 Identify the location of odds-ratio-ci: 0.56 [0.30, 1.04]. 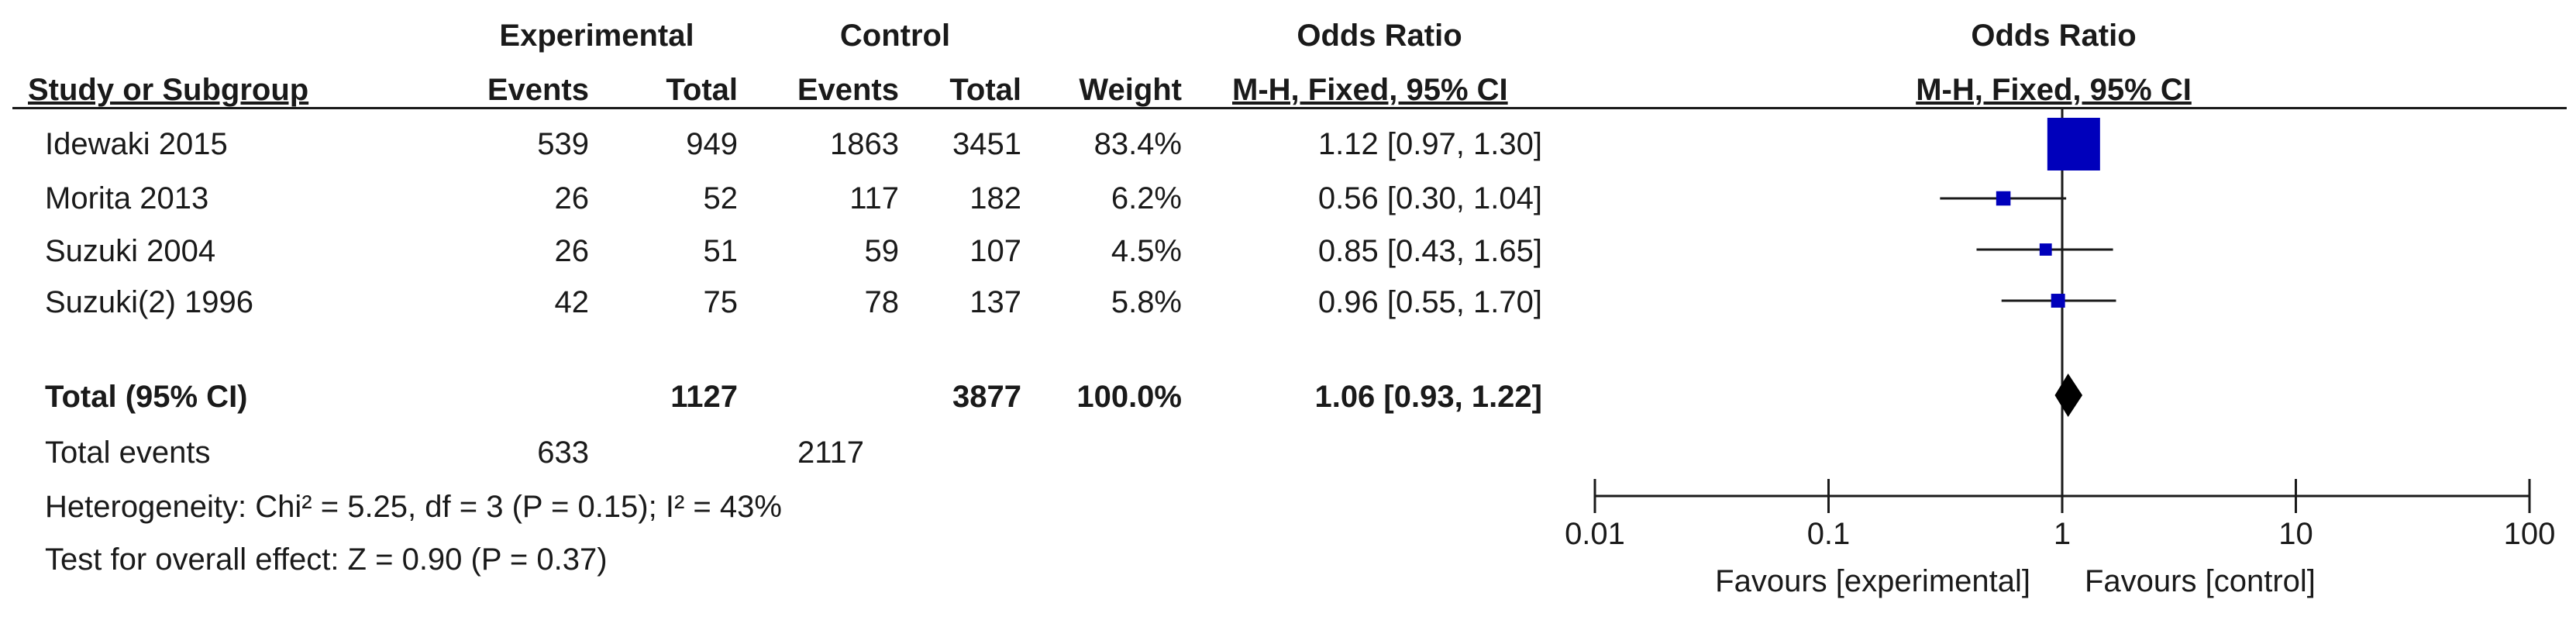
(1429, 198).